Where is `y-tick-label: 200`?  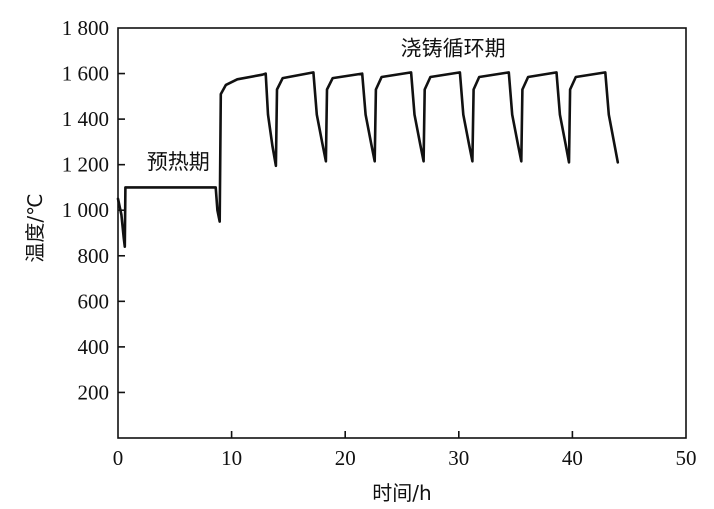 y-tick-label: 200 is located at coordinates (94, 392).